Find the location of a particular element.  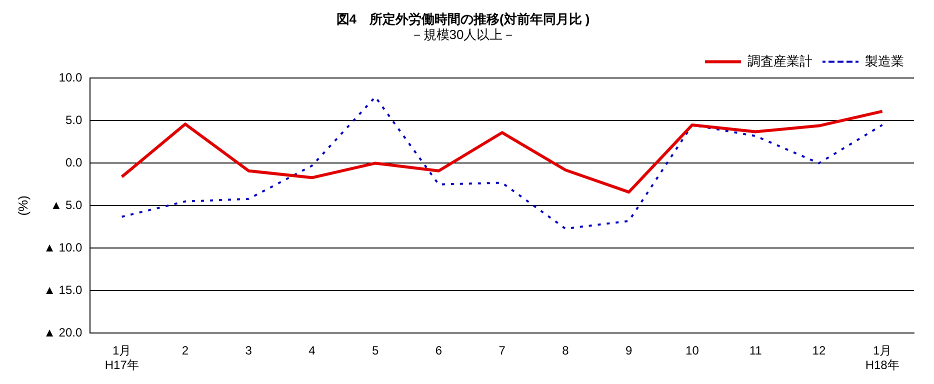

y-tick-label: ▲ 10.0 is located at coordinates (63, 247).